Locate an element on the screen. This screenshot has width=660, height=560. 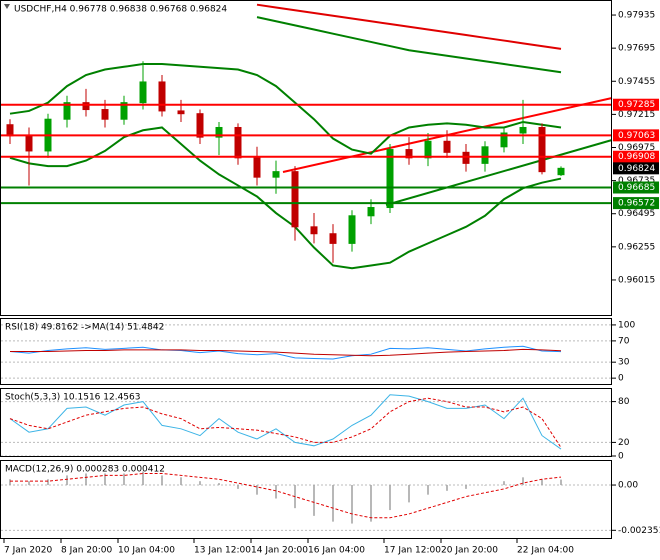
level-label: 0.97063 is located at coordinates (636, 136).